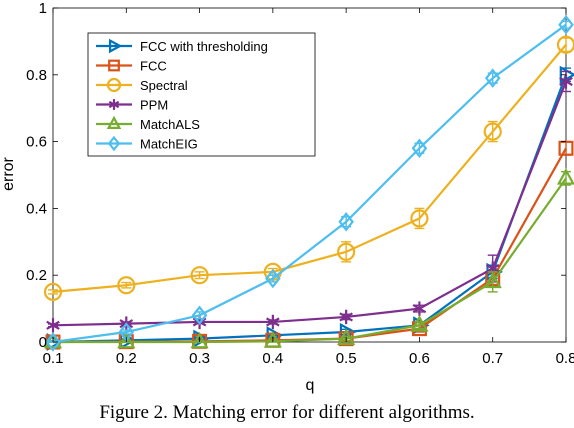  I want to click on y-axis-label: error, so click(8, 173).